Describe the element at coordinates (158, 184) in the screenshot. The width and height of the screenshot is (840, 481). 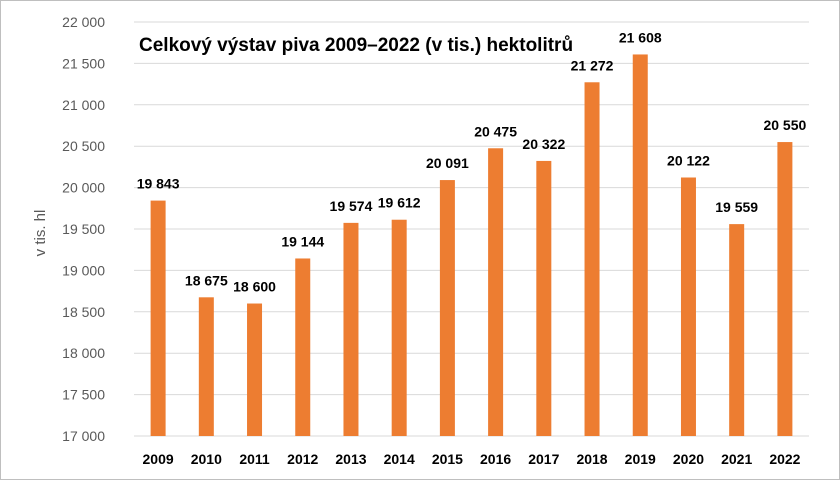
I see `data-label-2009: 19 843` at that location.